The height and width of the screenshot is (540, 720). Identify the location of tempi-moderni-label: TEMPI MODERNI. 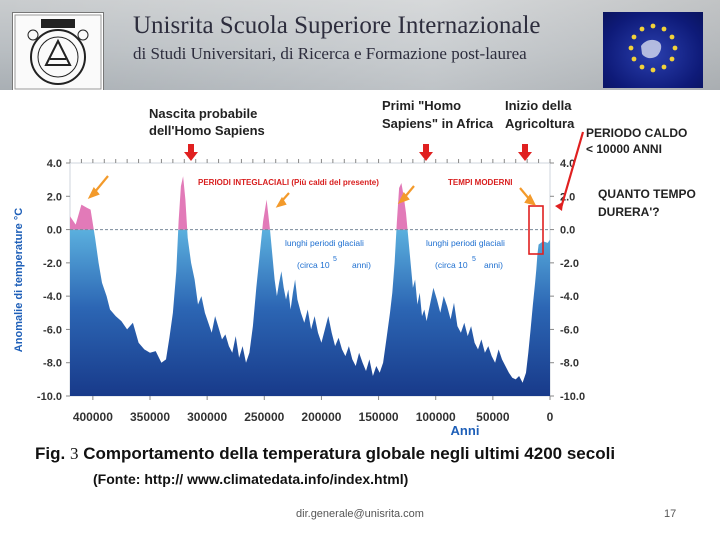
(480, 182).